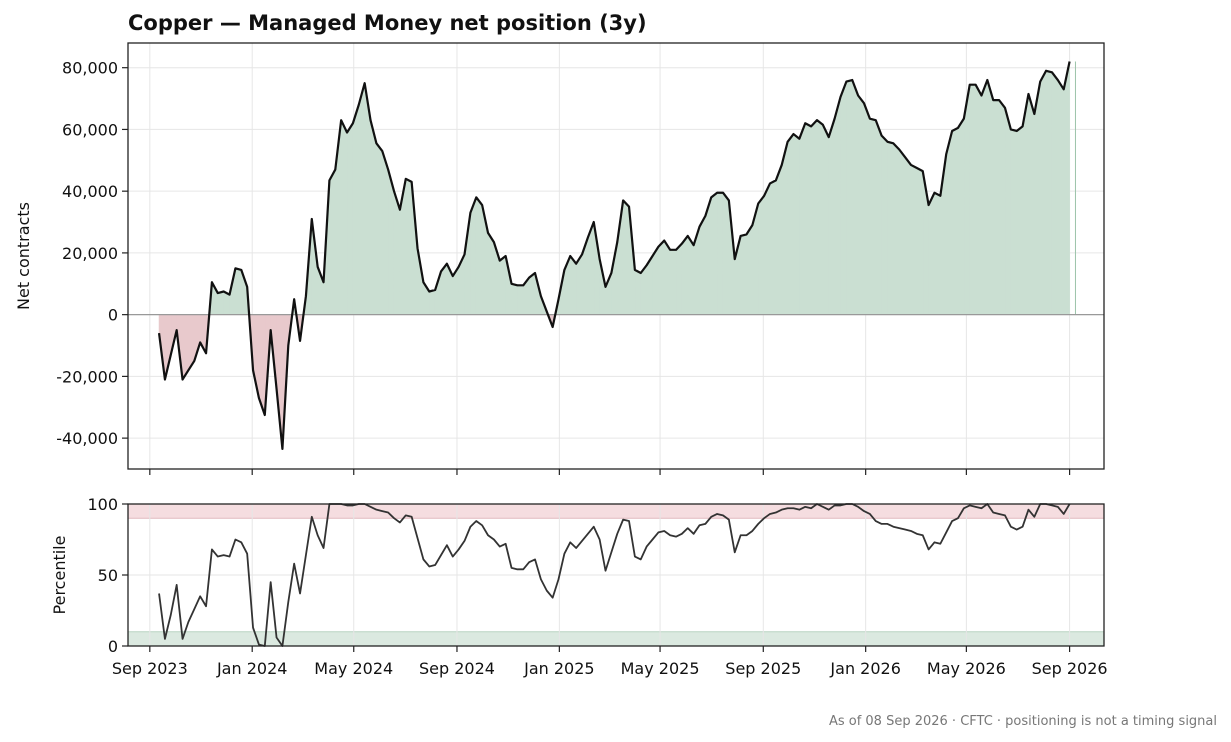  What do you see at coordinates (1070, 668) in the screenshot?
I see `xtick-label-9: Sep 2026` at bounding box center [1070, 668].